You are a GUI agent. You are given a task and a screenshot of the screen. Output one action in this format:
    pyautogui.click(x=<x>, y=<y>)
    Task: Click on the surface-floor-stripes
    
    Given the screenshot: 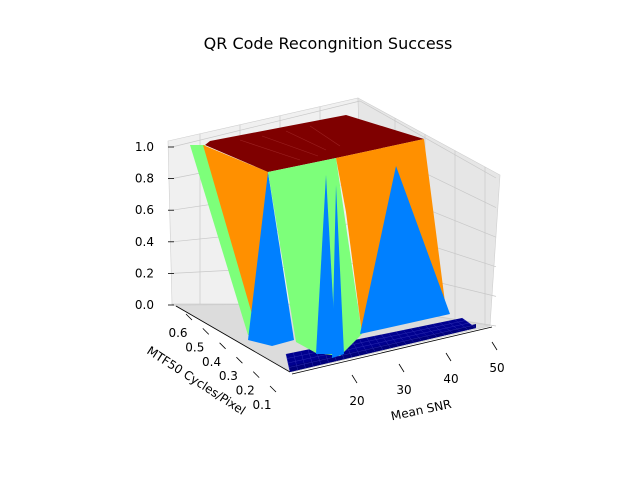 What is the action you would take?
    pyautogui.click(x=381, y=345)
    